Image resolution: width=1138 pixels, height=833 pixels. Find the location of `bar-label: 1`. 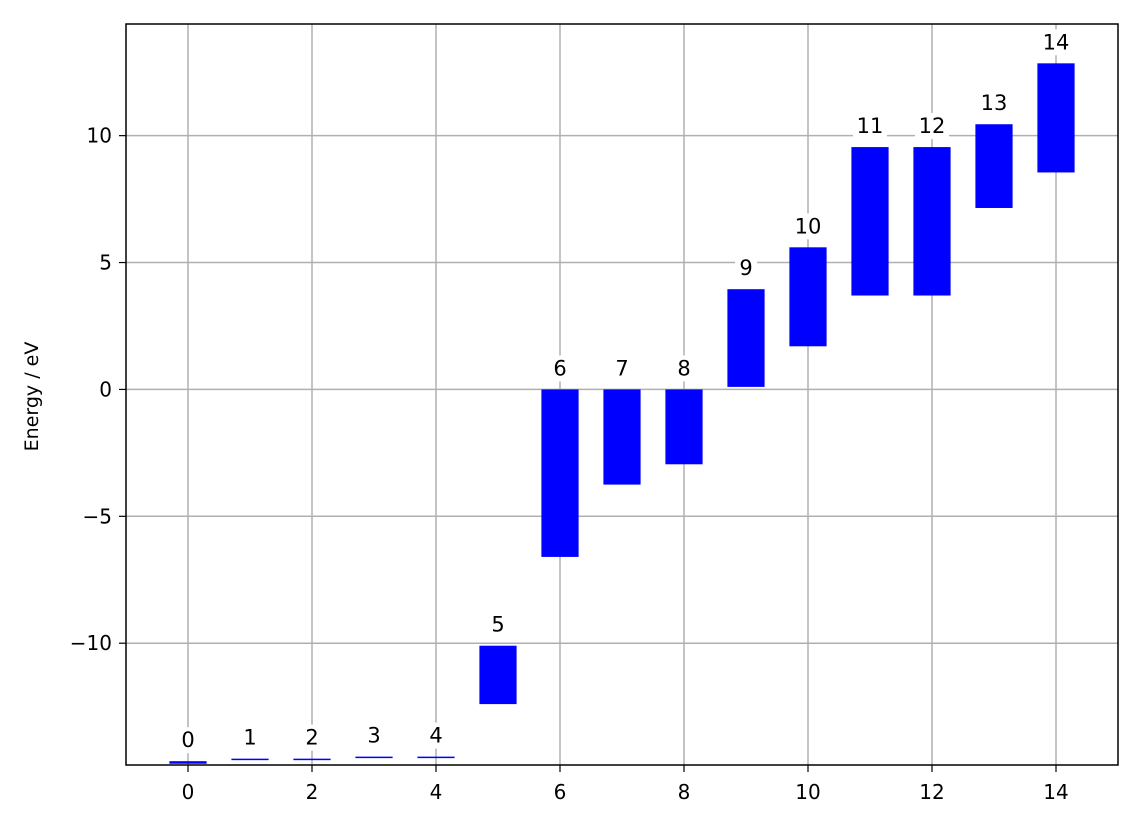

bar-label: 1 is located at coordinates (249, 738).